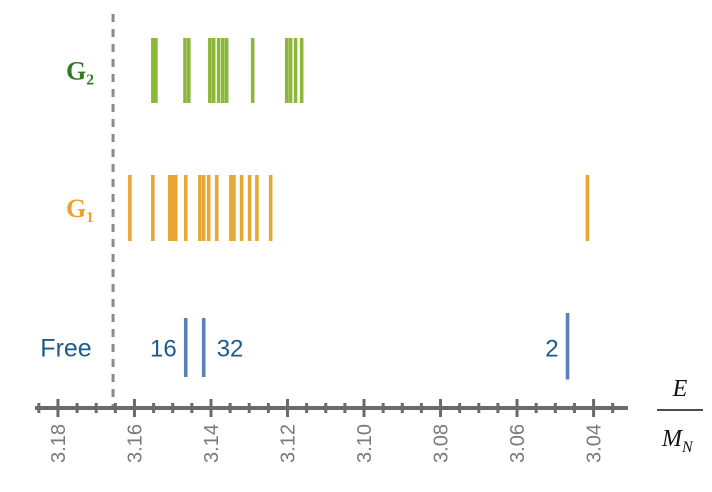  What do you see at coordinates (80, 71) in the screenshot?
I see `row-label: G₂` at bounding box center [80, 71].